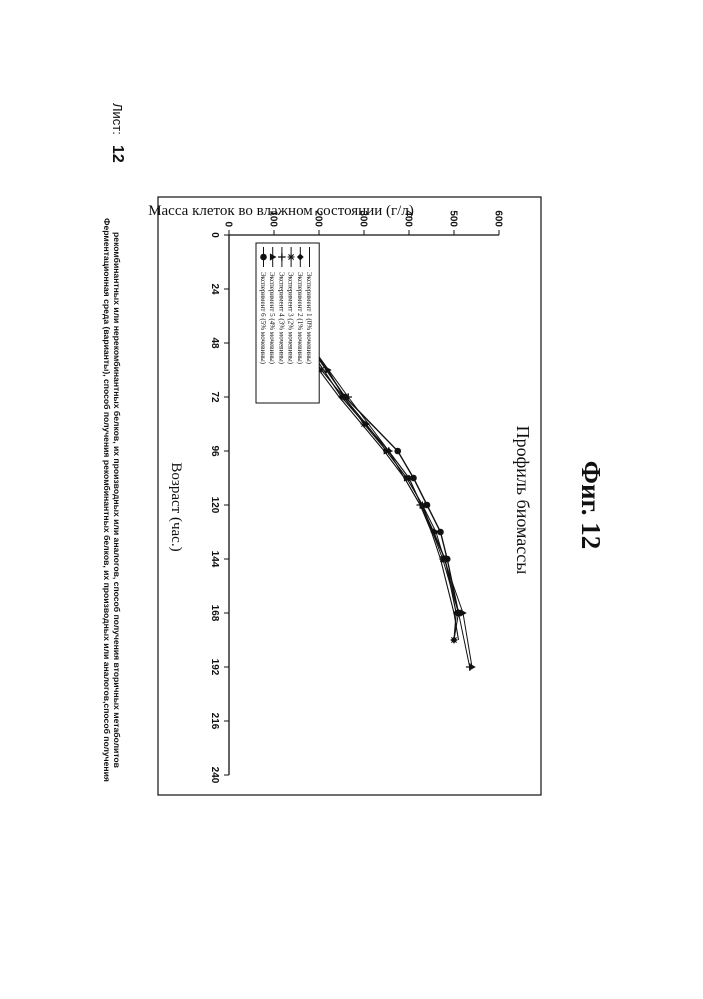 The width and height of the screenshot is (703, 999). Describe the element at coordinates (214, 613) in the screenshot. I see `x-tick-label: 168` at that location.